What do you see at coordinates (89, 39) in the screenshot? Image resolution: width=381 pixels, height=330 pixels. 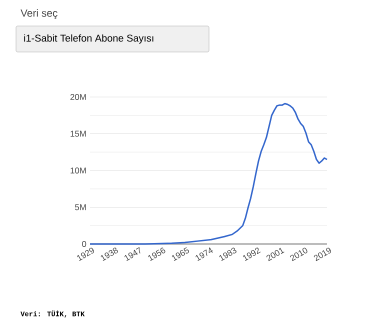 I see `chart-title: i1-Sabit Telefon Abone Sayısı` at bounding box center [89, 39].